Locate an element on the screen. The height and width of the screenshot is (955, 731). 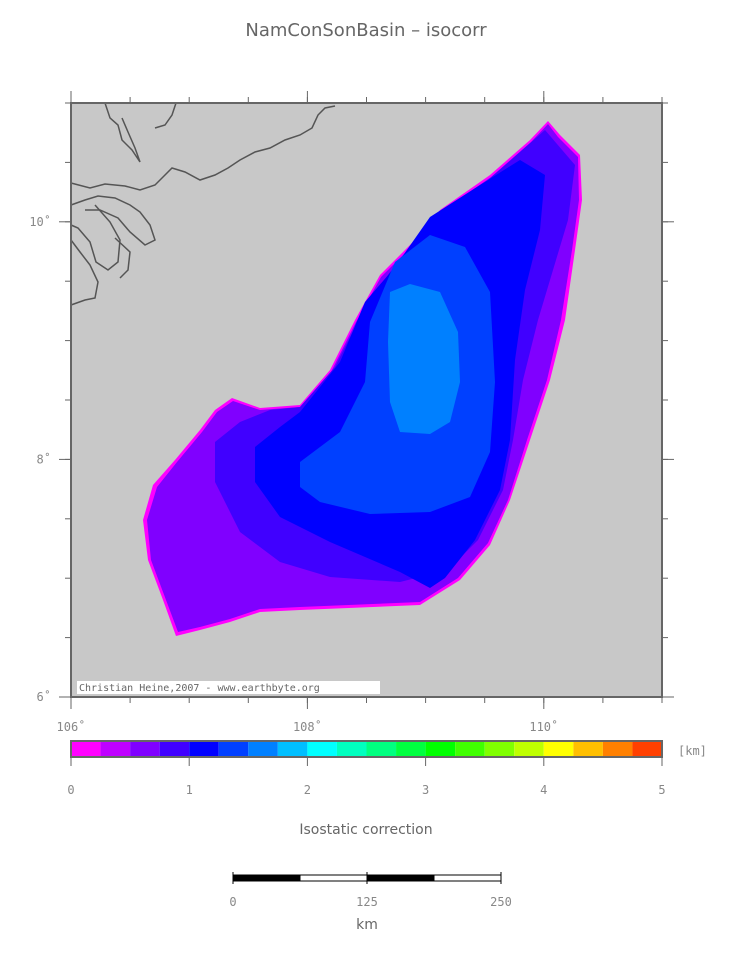
credit-box is located at coordinates (228, 687).